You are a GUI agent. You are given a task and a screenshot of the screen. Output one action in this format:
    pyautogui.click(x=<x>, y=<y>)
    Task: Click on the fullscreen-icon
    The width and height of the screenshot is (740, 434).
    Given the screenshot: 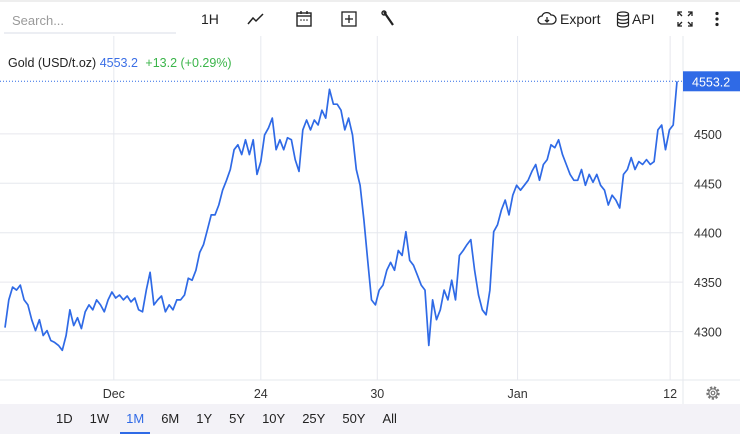 What is the action you would take?
    pyautogui.click(x=685, y=19)
    